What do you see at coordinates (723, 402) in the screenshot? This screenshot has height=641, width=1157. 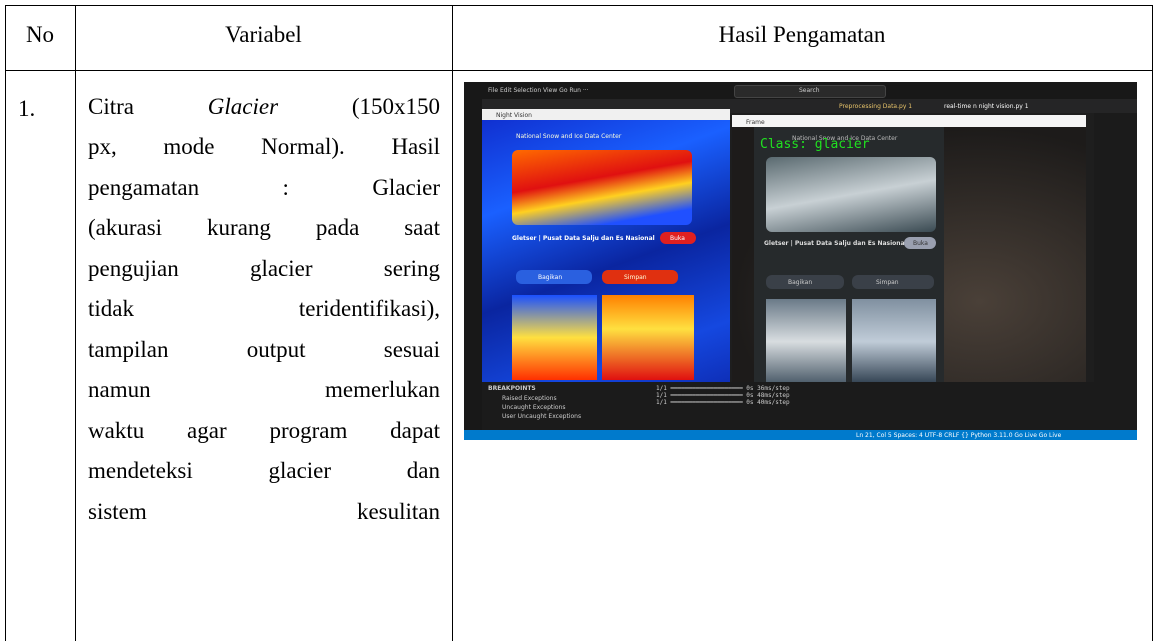 I see `terminal-line: 1/1 ━━━━━━━━━━━━━━━━━━━━ 0s 40ms/step` at bounding box center [723, 402].